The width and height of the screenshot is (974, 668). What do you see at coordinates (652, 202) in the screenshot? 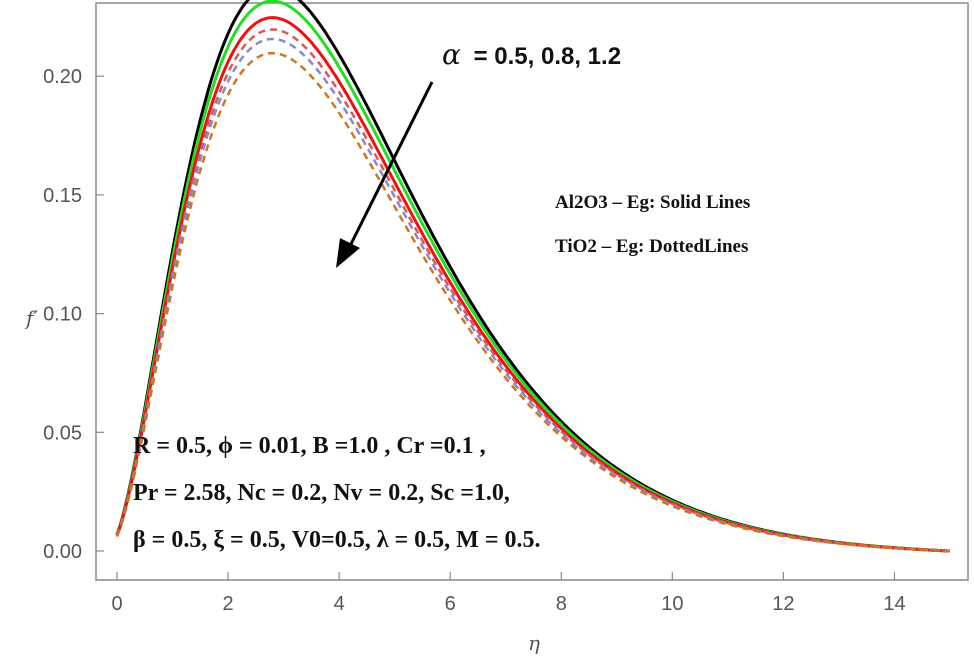
I see `legend-solid-lines: Al2O3 – Eg: Solid Lines` at bounding box center [652, 202].